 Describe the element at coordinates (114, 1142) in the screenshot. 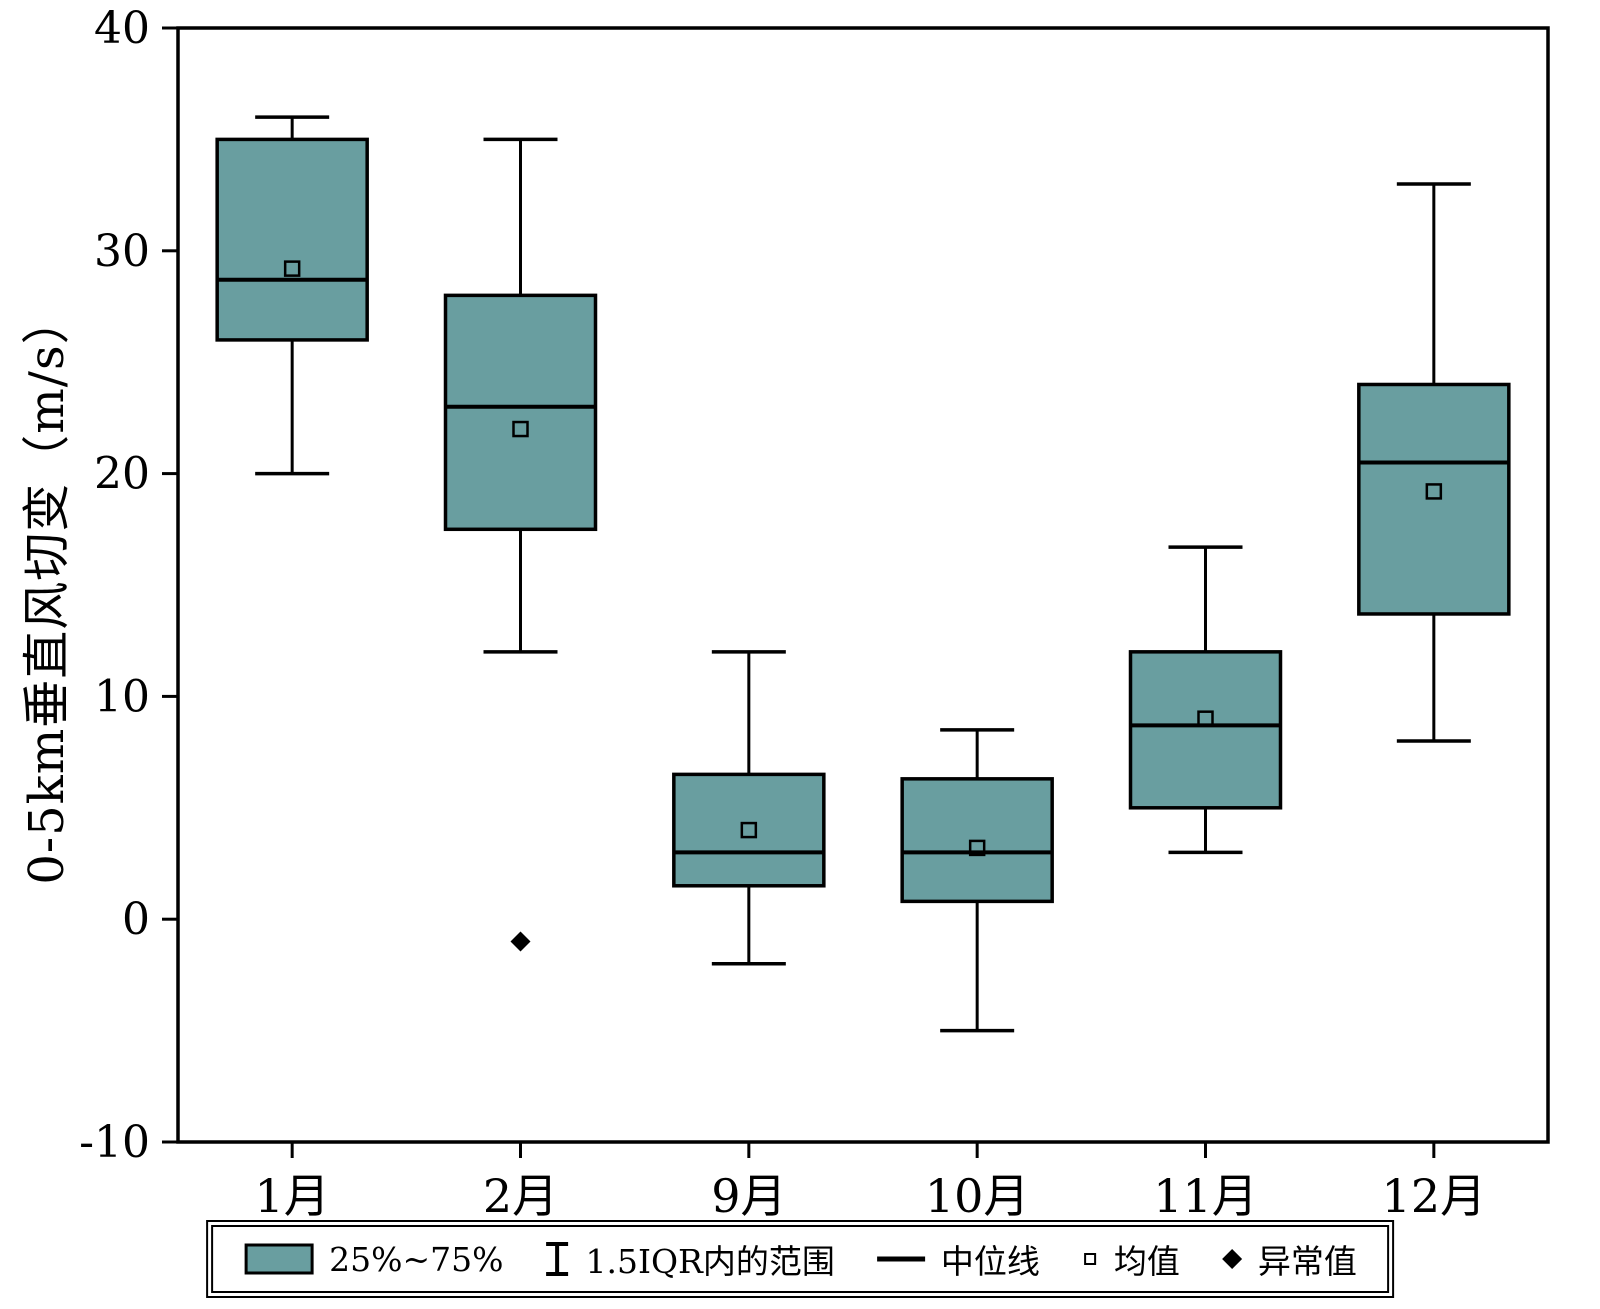

I see `y-tick-label: -10` at that location.